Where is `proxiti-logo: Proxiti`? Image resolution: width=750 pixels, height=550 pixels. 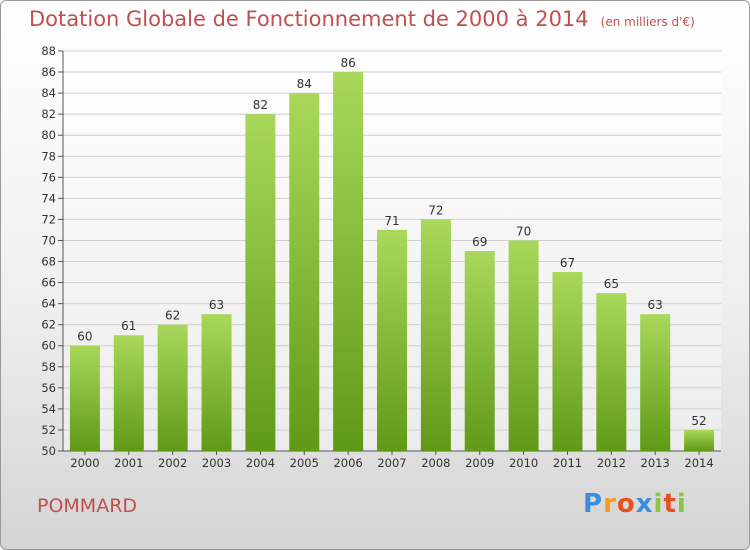 proxiti-logo: Proxiti is located at coordinates (635, 504).